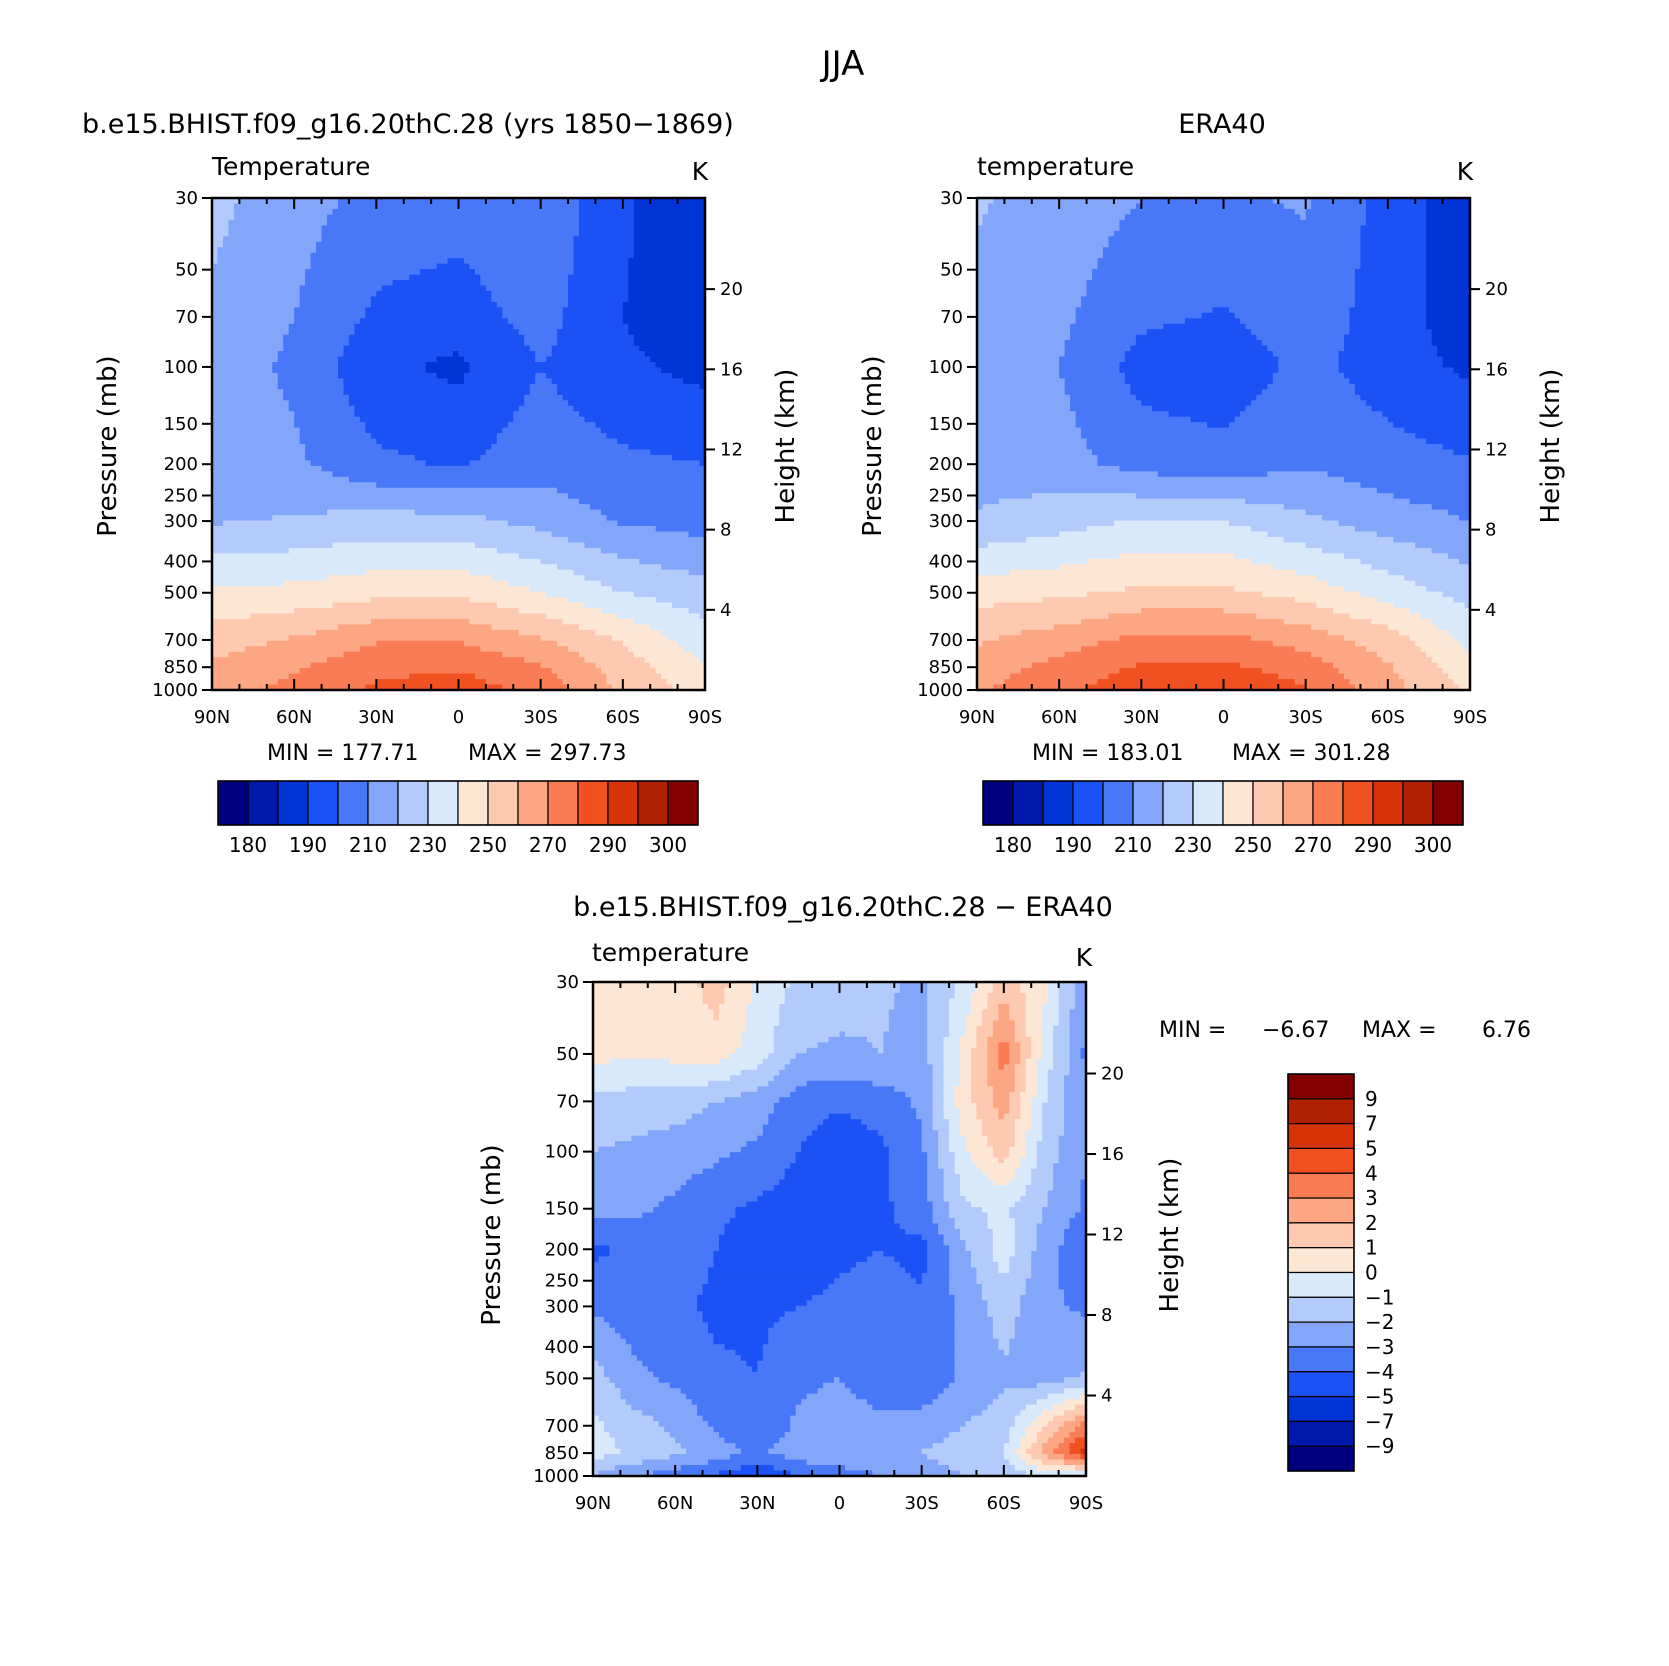  Describe the element at coordinates (181, 640) in the screenshot. I see `y-tick-label: 700` at that location.